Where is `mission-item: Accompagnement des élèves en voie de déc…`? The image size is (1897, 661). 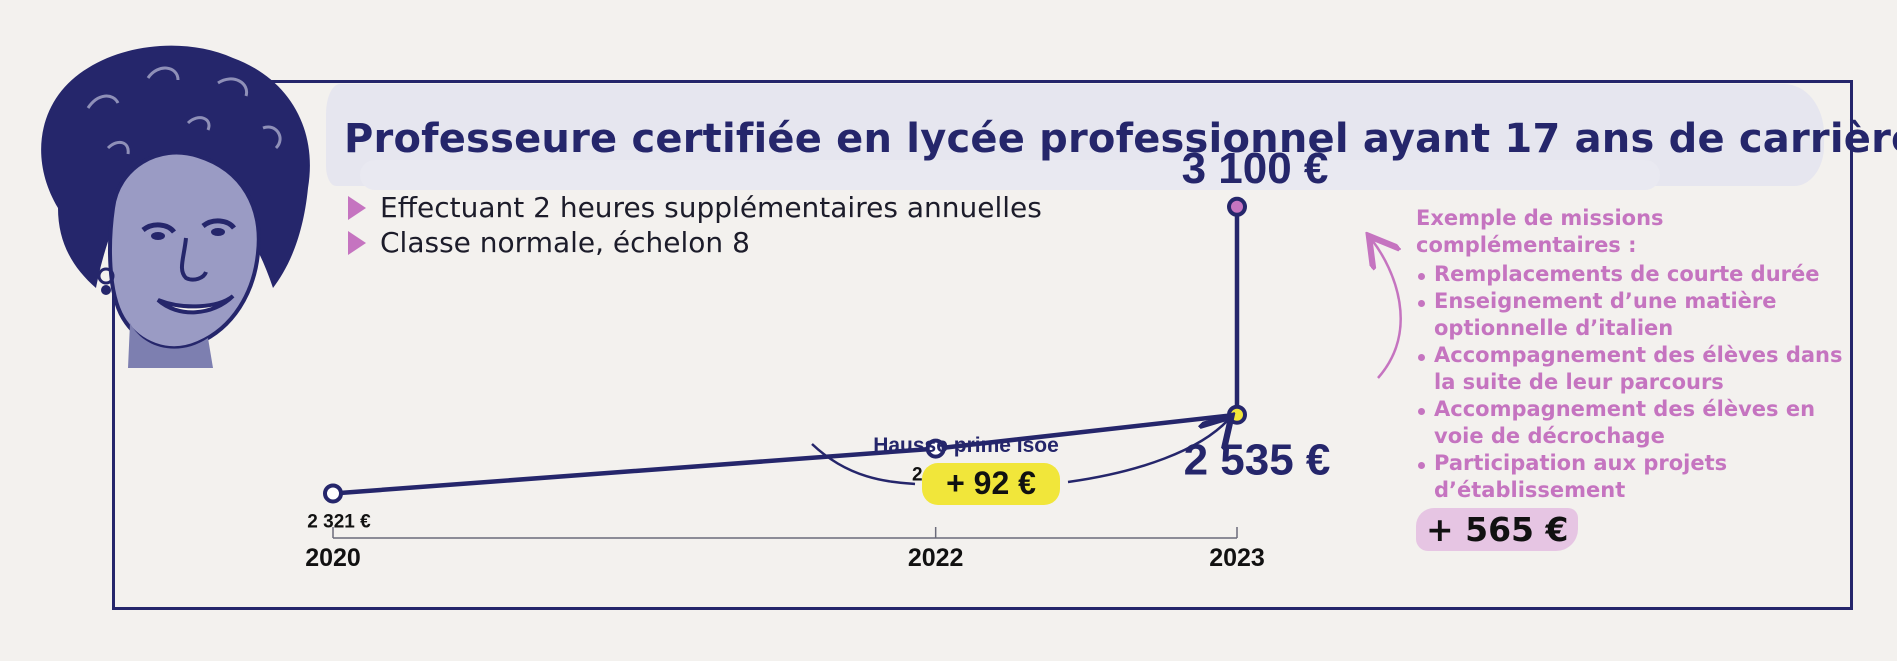
mission-item: Accompagnement des élèves en voie de déc… is located at coordinates (1632, 423).